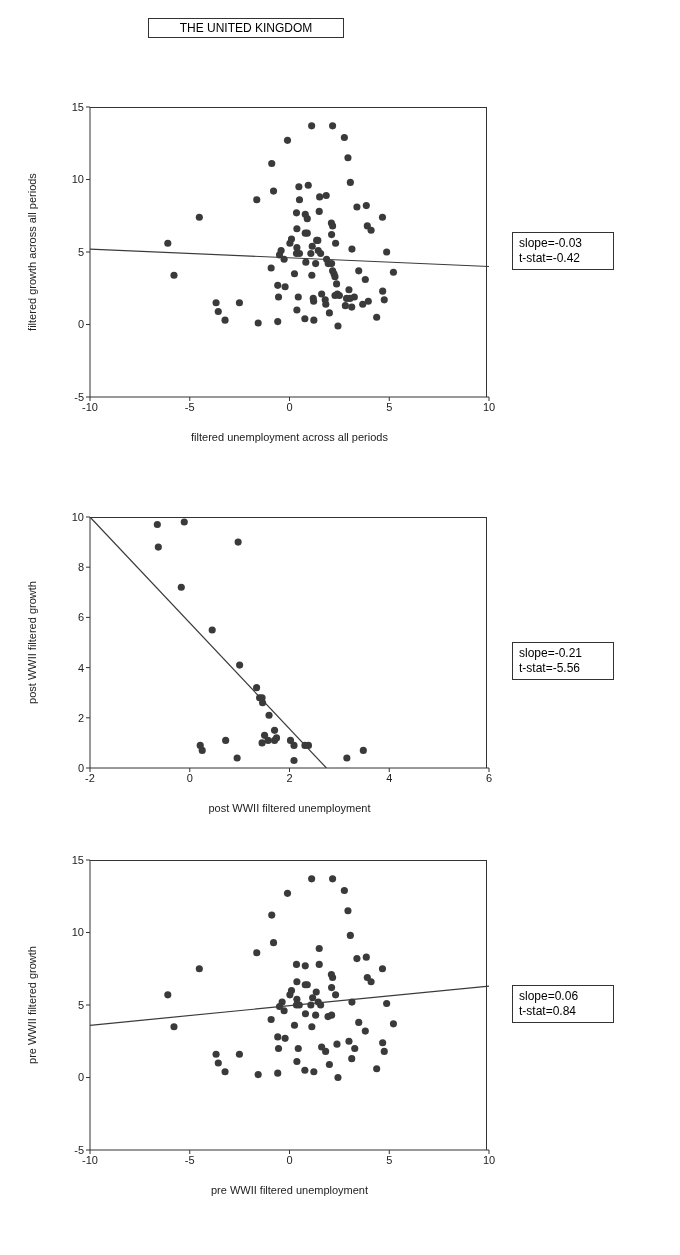 The width and height of the screenshot is (680, 1255). I want to click on stats-box: slope=-0.03 t-stat=-0.42, so click(563, 251).